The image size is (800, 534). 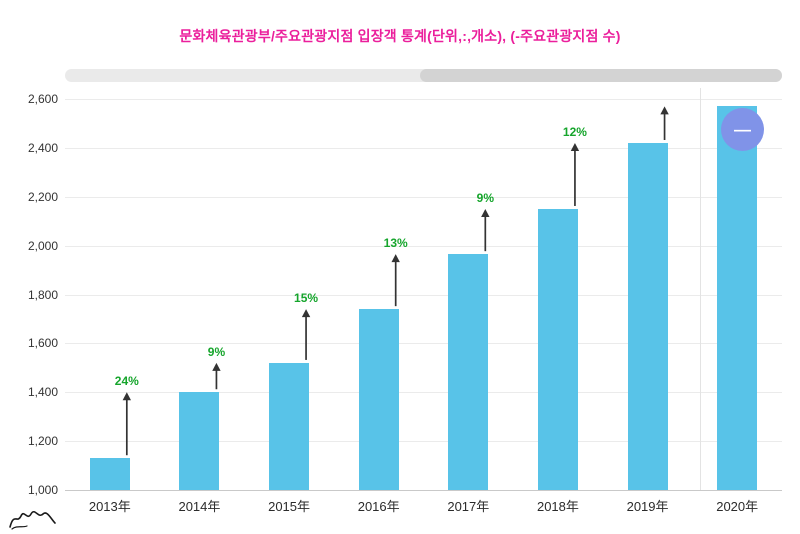 I want to click on x-tick-label: 2014年, so click(x=199, y=506).